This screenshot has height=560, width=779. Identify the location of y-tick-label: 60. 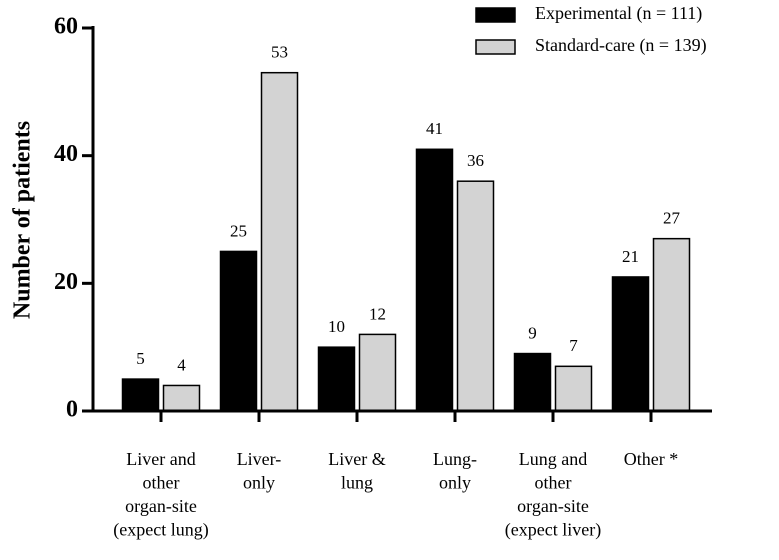
(66, 27).